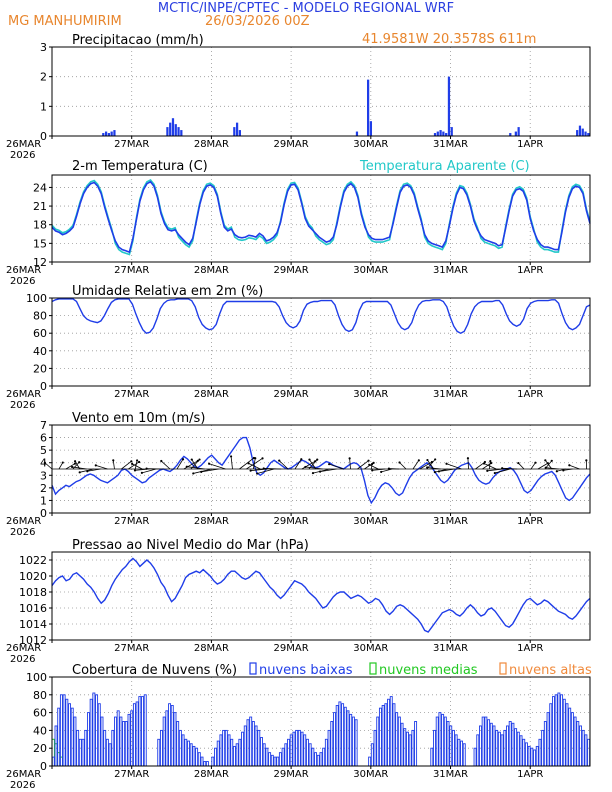 The image size is (612, 792). Describe the element at coordinates (370, 394) in the screenshot. I see `x-tick-label: 30MAR` at that location.